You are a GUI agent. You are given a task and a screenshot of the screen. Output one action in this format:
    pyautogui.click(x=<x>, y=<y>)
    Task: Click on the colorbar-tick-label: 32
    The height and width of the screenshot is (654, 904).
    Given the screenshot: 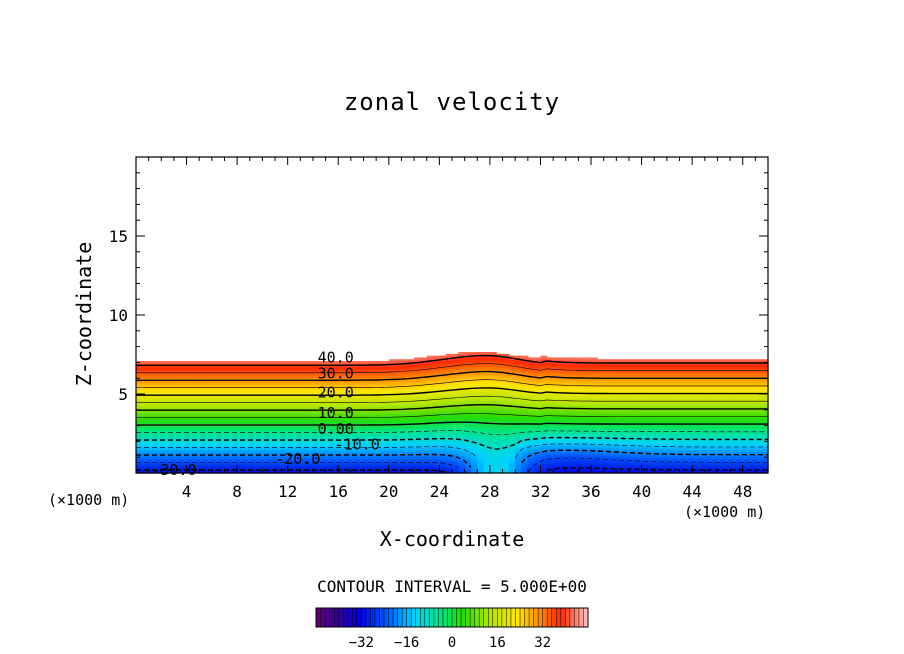 What is the action you would take?
    pyautogui.click(x=542, y=643)
    